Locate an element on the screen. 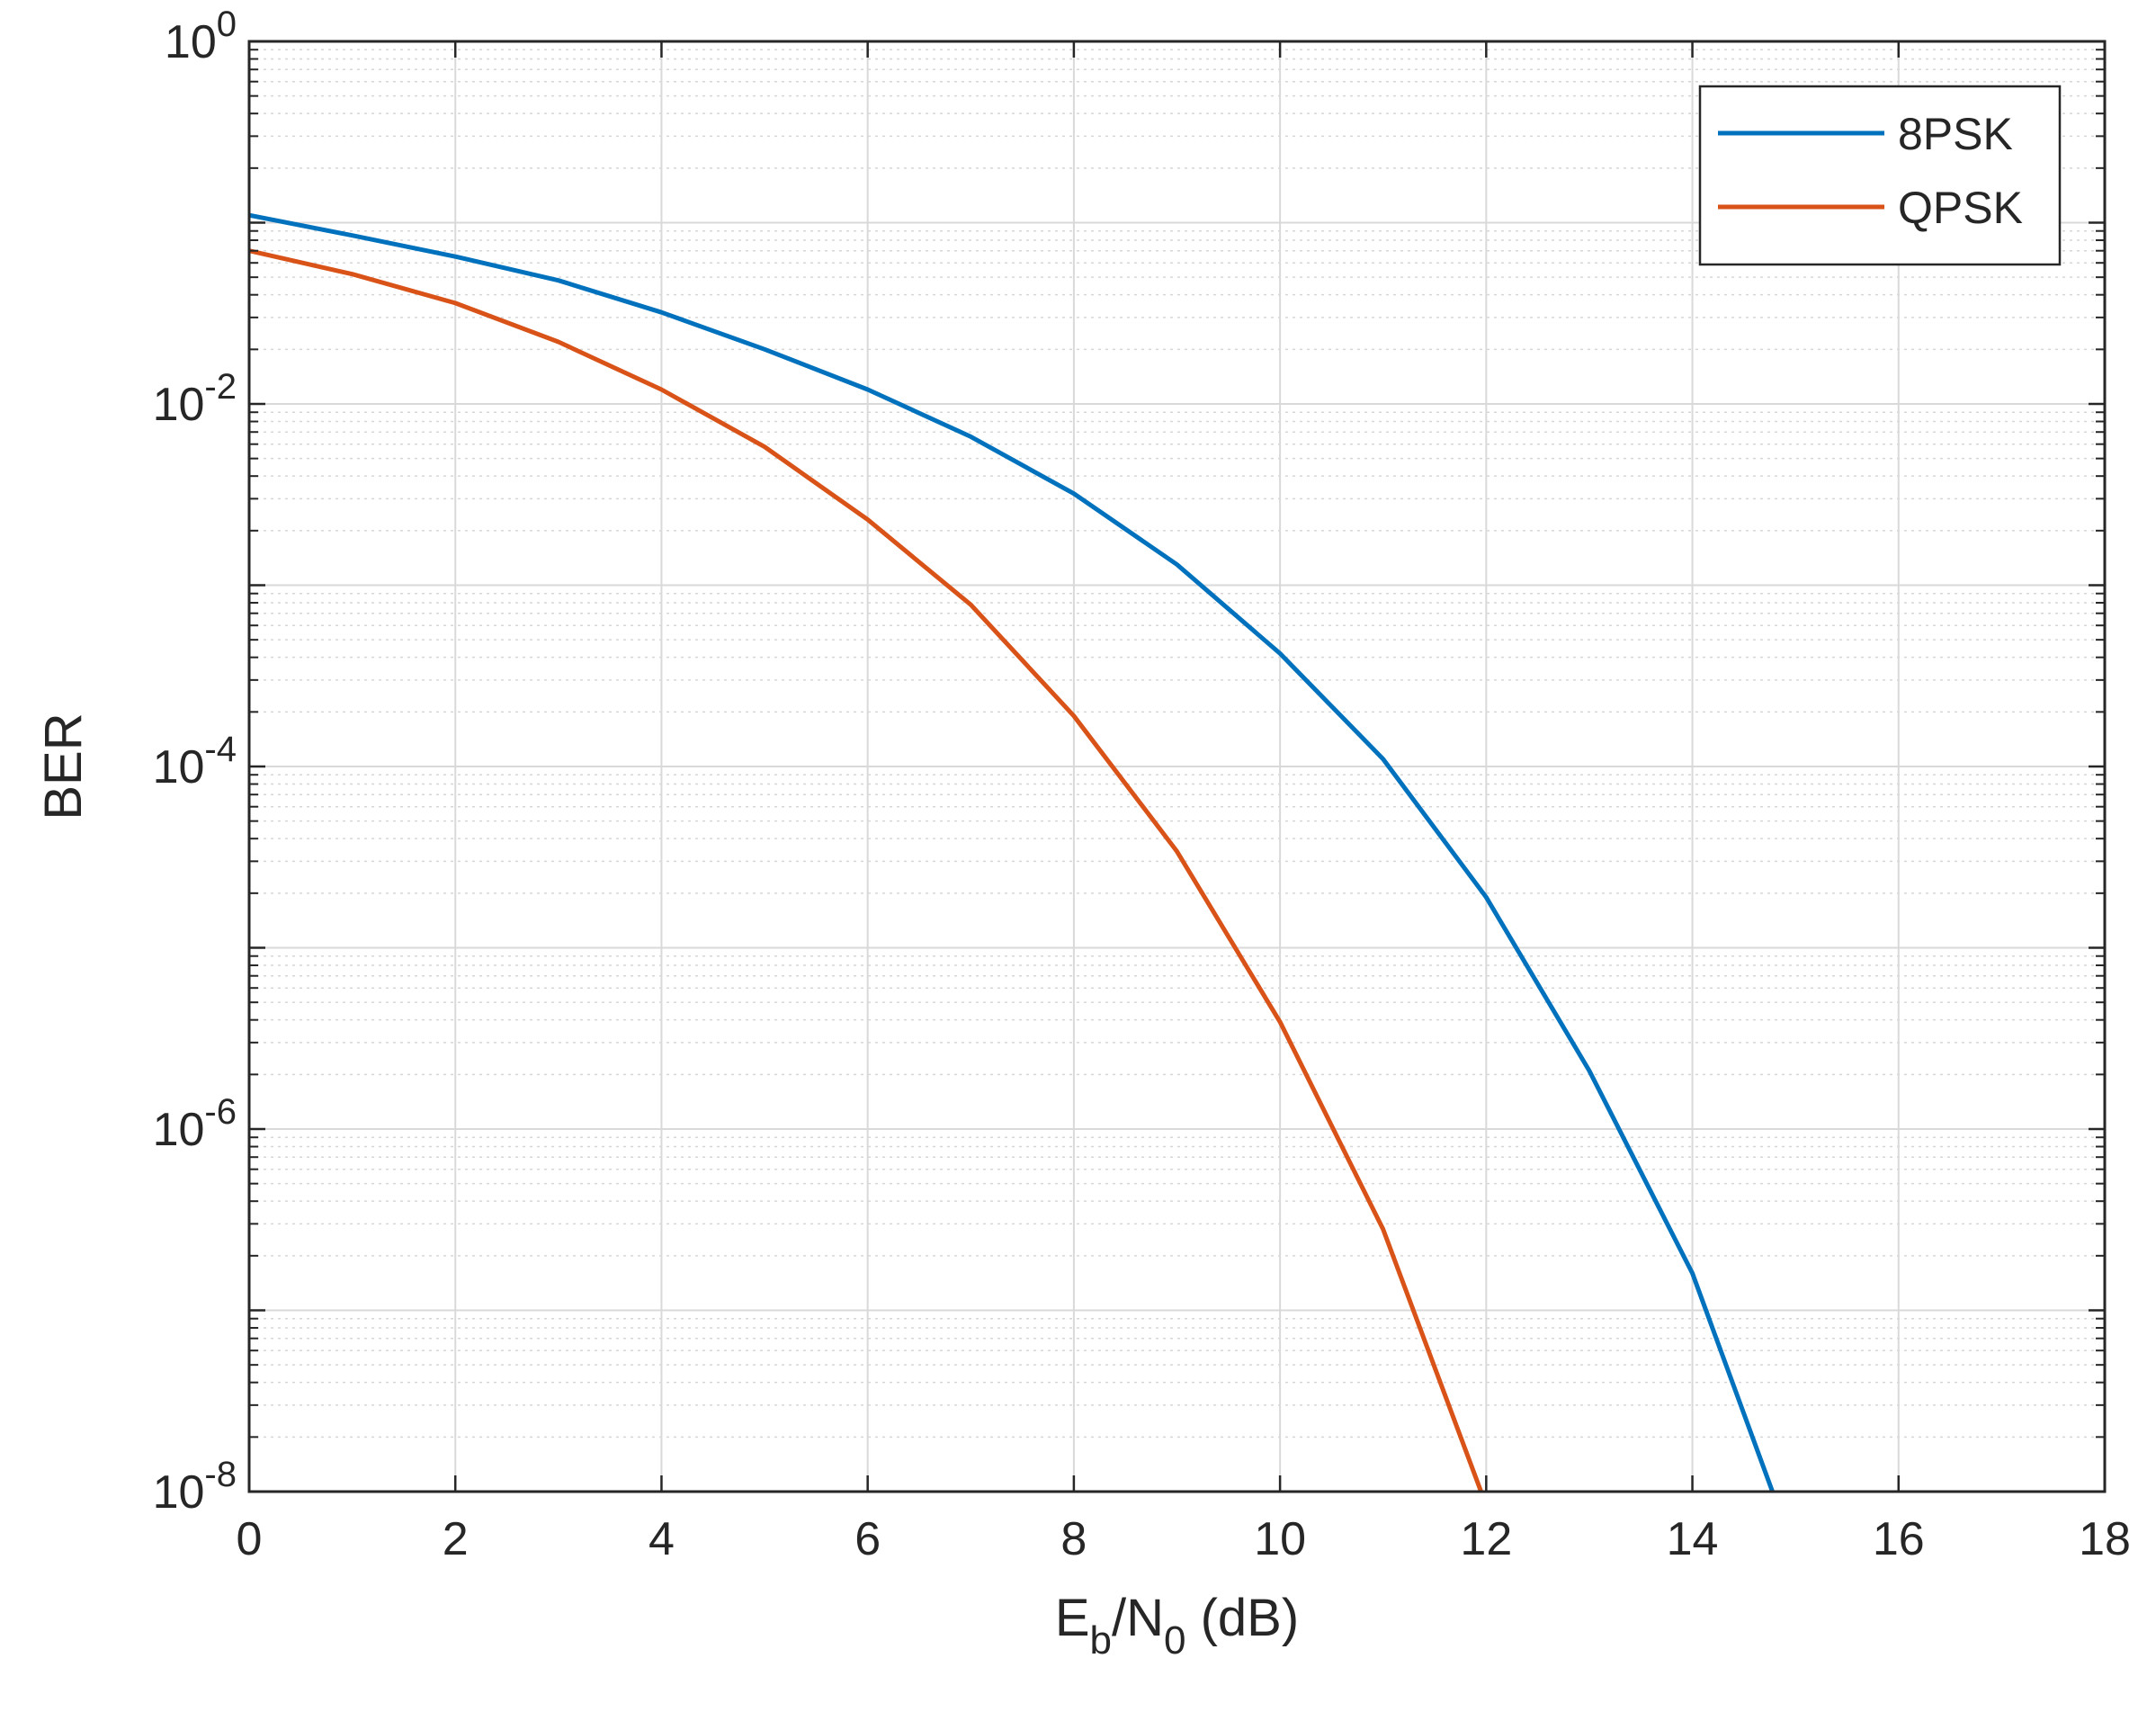 The width and height of the screenshot is (2156, 1721). x-label-mid: /N is located at coordinates (1138, 1618).